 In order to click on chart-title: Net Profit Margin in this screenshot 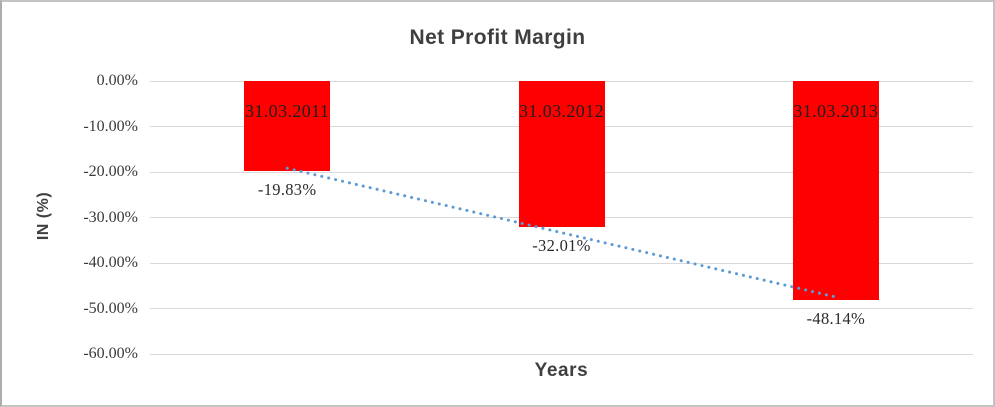, I will do `click(497, 37)`.